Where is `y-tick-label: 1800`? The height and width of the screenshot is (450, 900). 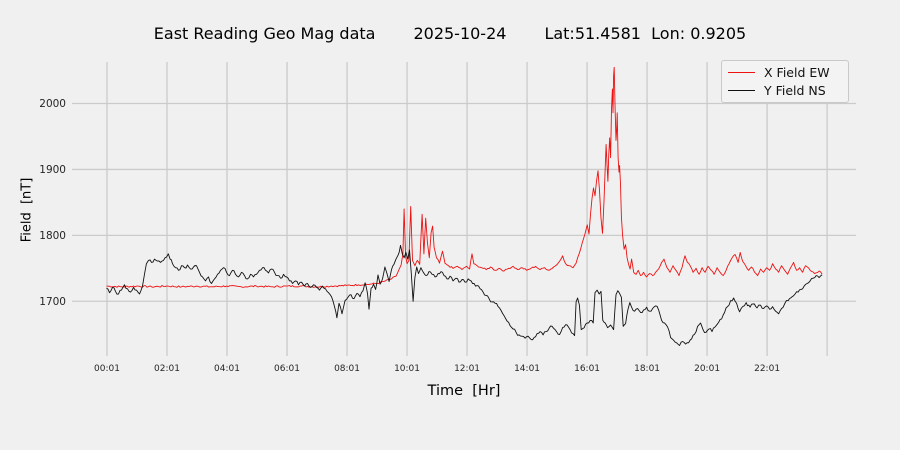 y-tick-label: 1800 is located at coordinates (52, 236).